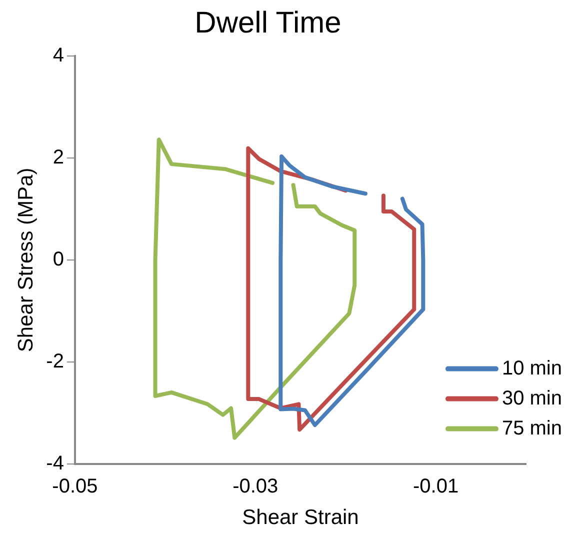 This screenshot has width=573, height=543. What do you see at coordinates (75, 486) in the screenshot?
I see `x-tick-label: -0.05` at bounding box center [75, 486].